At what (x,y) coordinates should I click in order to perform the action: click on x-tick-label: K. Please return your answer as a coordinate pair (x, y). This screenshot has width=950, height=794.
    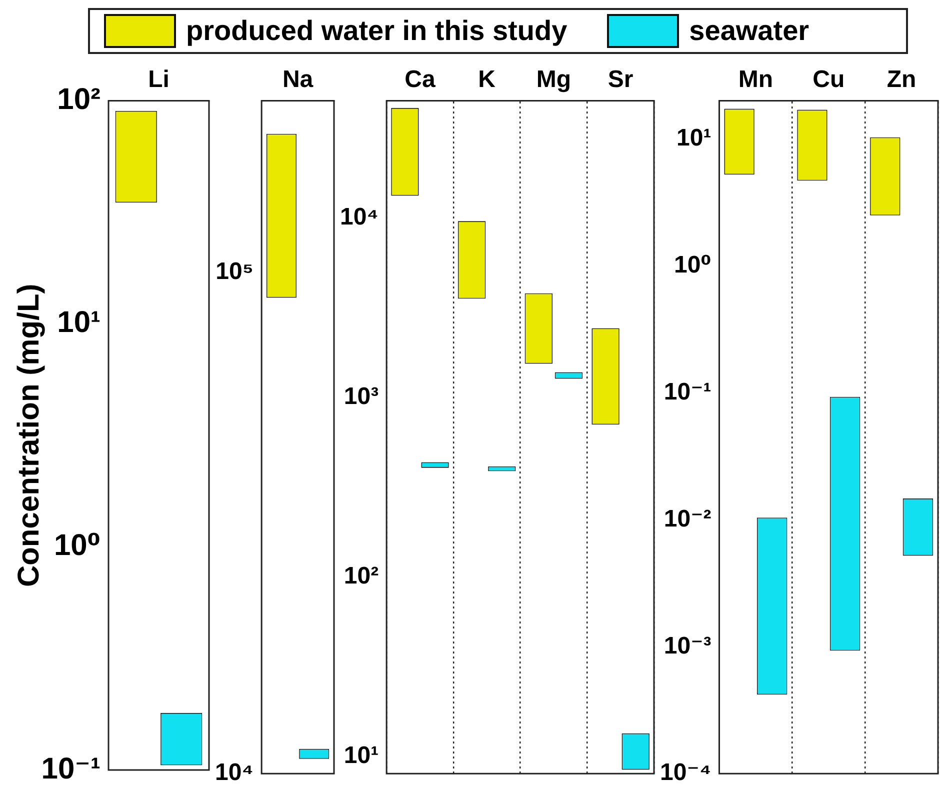
    Looking at the image, I should click on (487, 80).